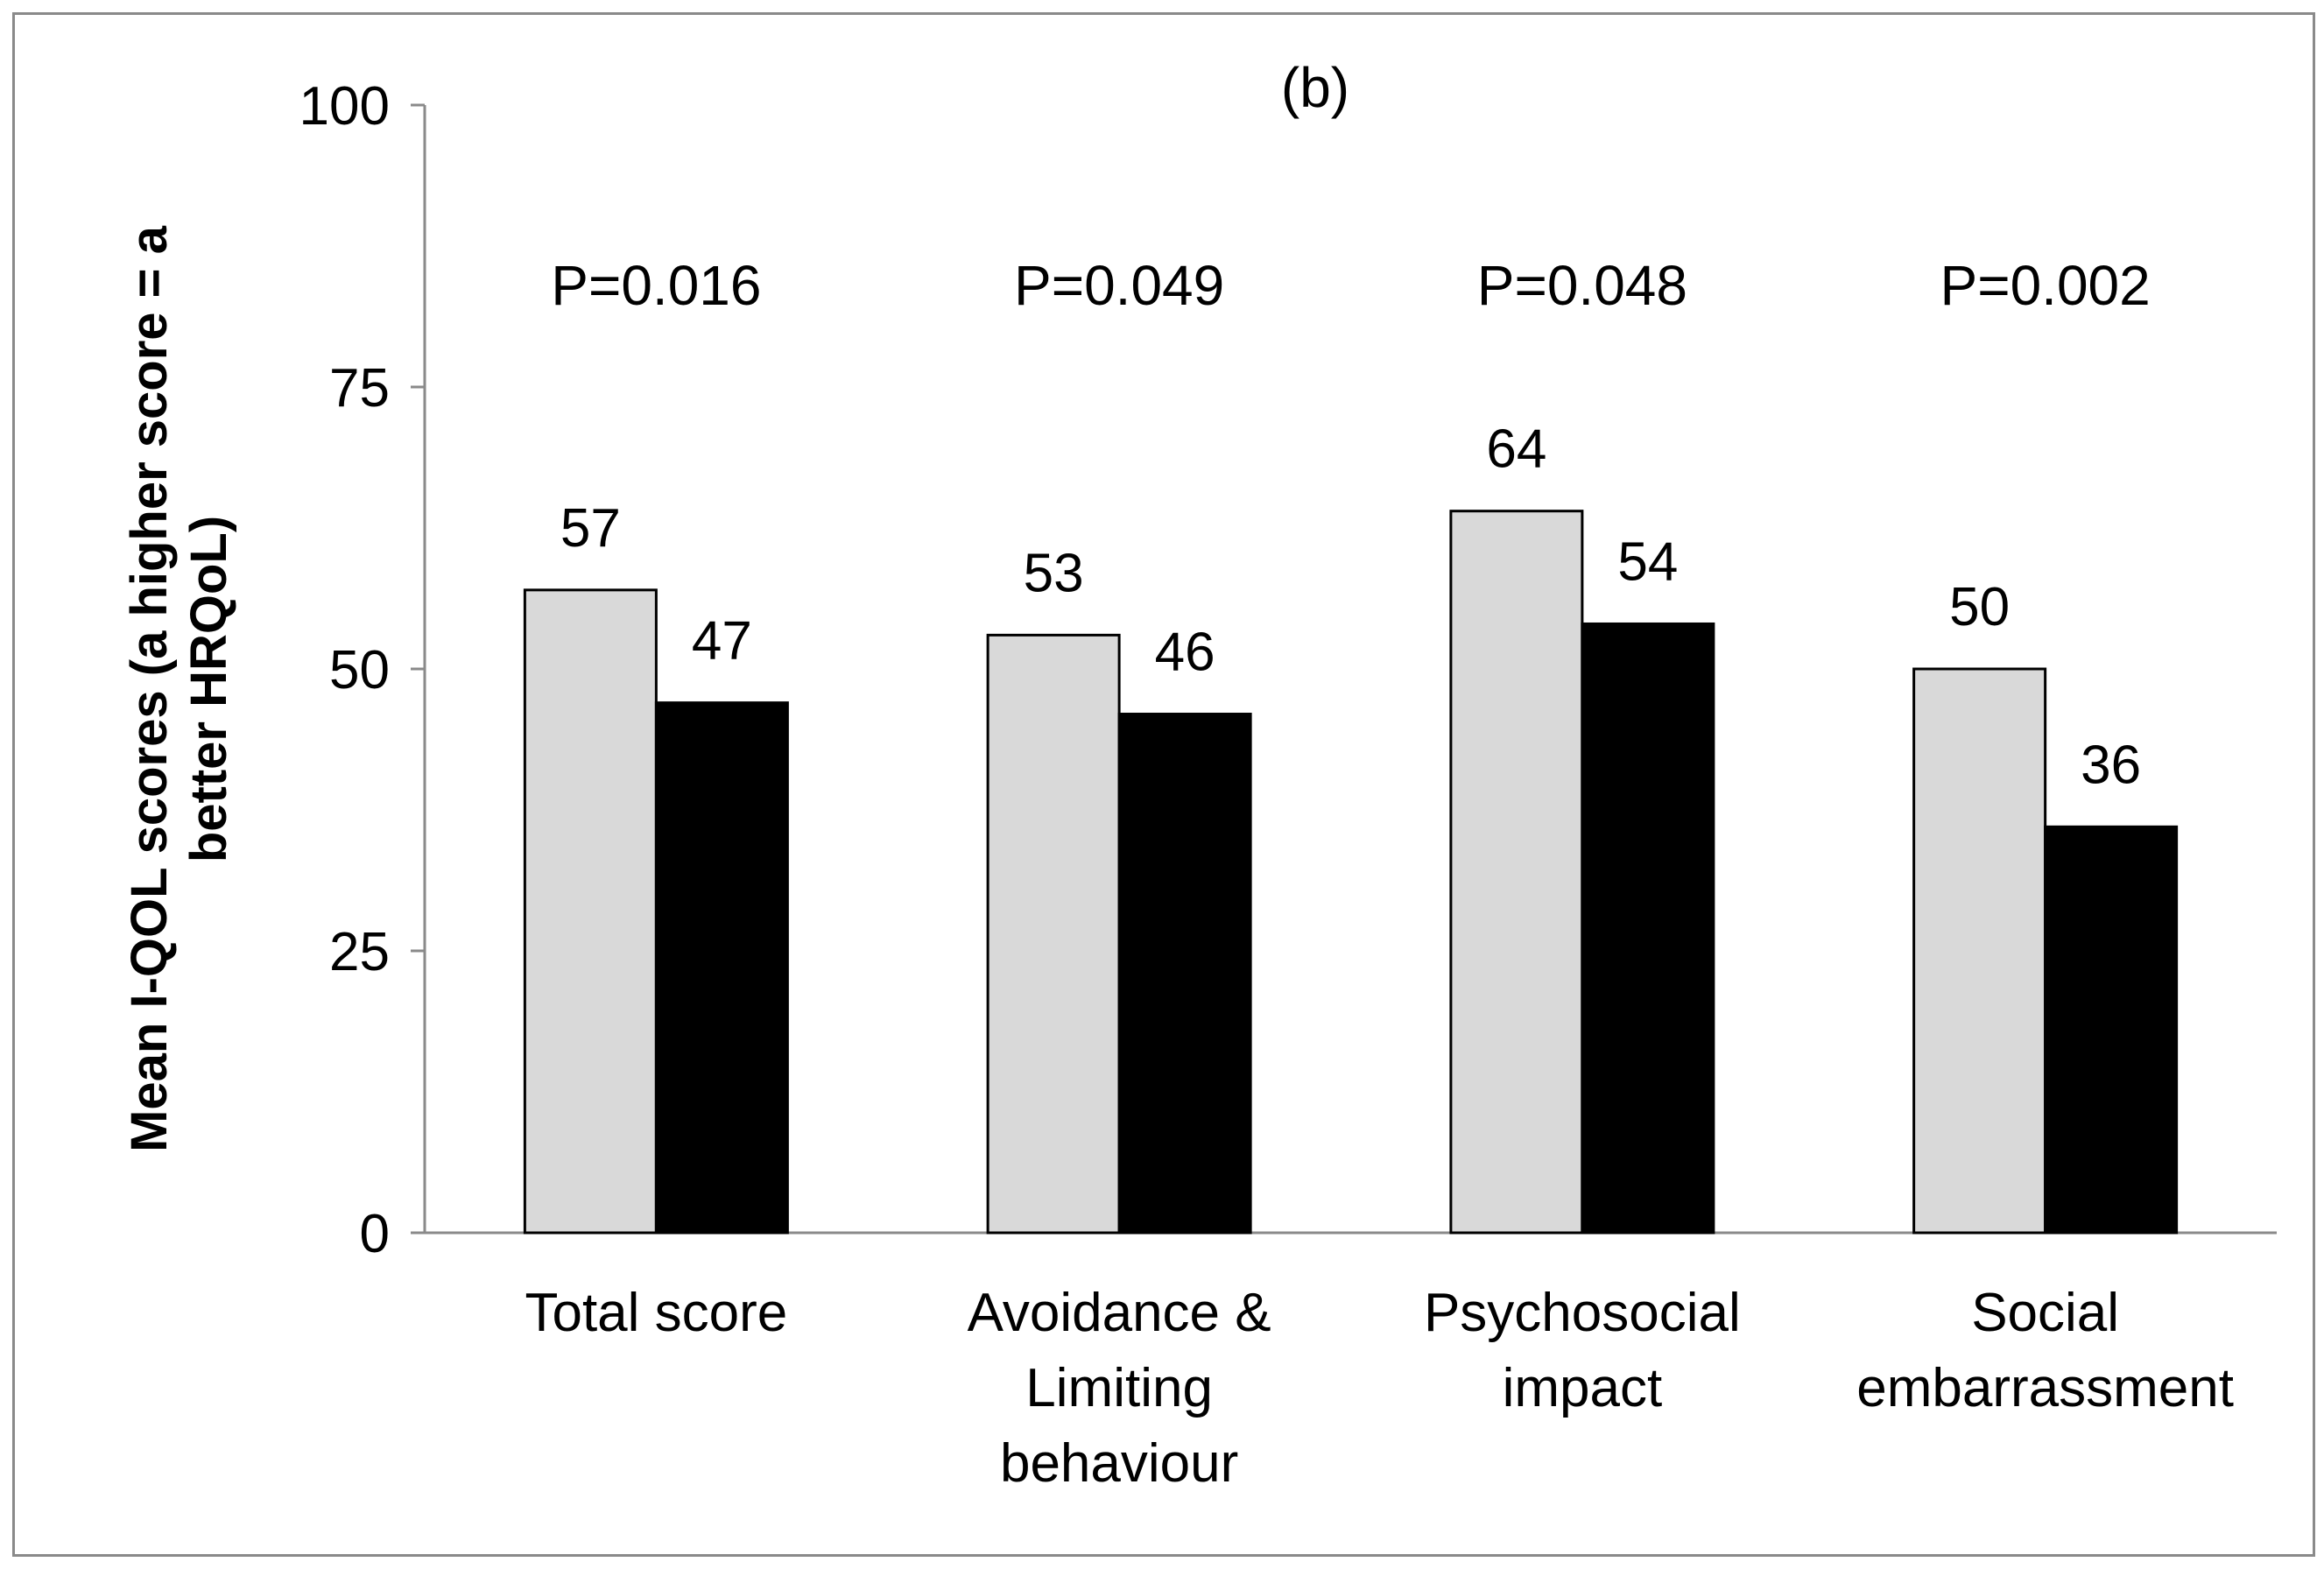 The image size is (2324, 1569). What do you see at coordinates (1583, 1388) in the screenshot?
I see `x-tick-label: impact` at bounding box center [1583, 1388].